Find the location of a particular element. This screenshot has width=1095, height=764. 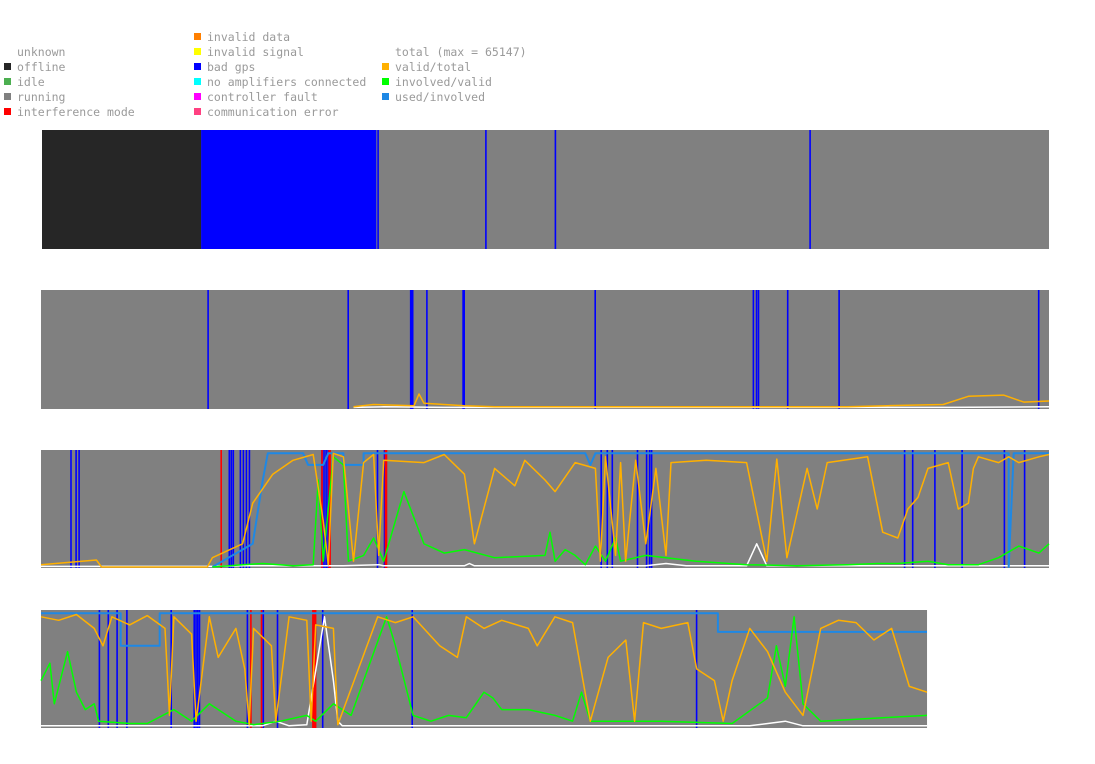

legend-label: total (max = 65147) is located at coordinates (461, 52).